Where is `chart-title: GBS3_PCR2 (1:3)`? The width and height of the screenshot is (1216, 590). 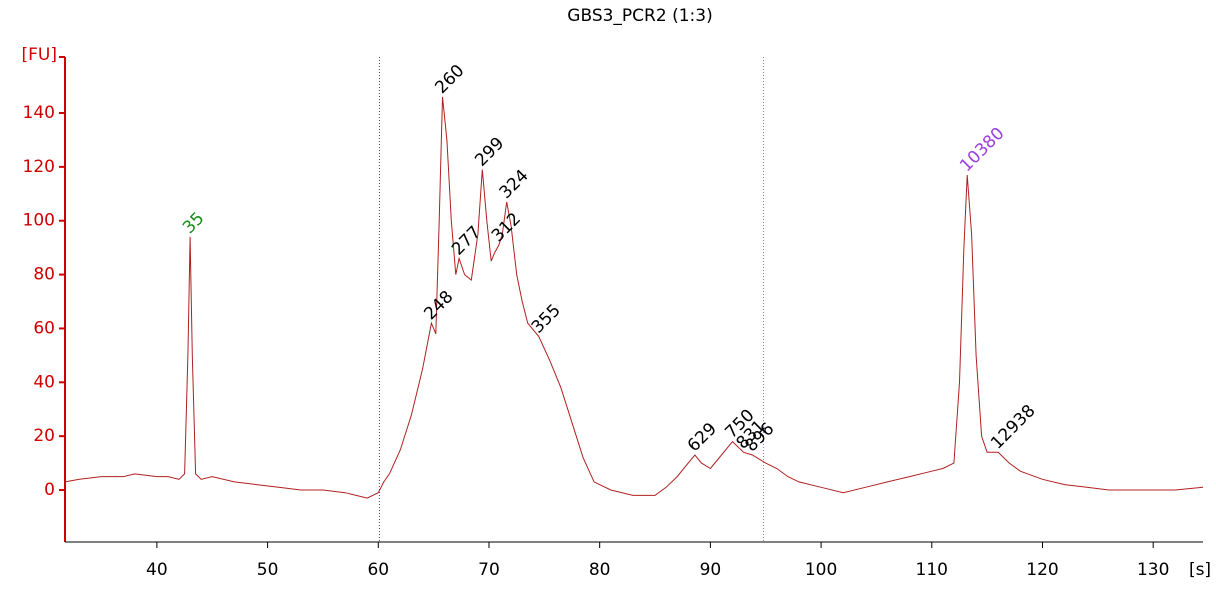 chart-title: GBS3_PCR2 (1:3) is located at coordinates (639, 16).